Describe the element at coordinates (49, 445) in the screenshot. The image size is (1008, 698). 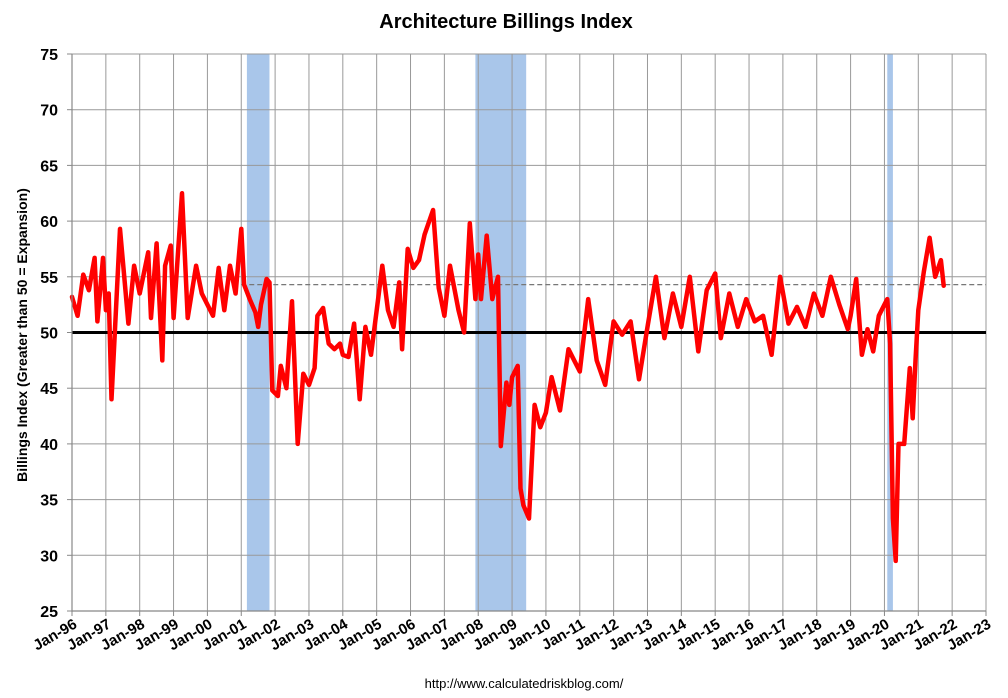
I see `y-tick-label-3: 40` at that location.